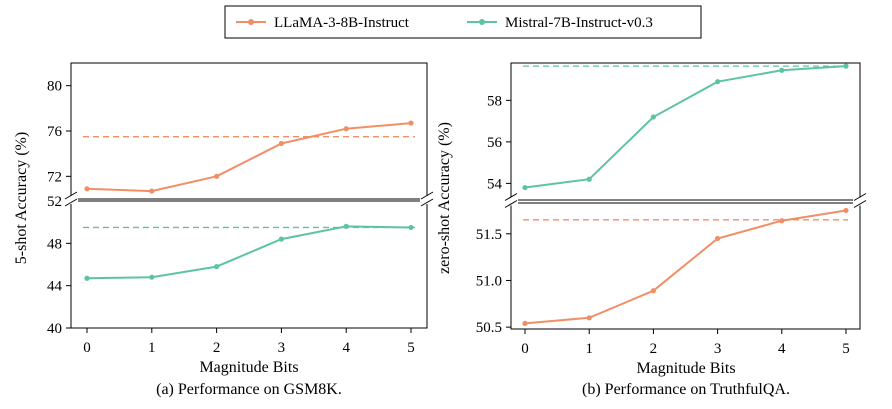  What do you see at coordinates (489, 328) in the screenshot?
I see `y-tick-label: 50.5` at bounding box center [489, 328].